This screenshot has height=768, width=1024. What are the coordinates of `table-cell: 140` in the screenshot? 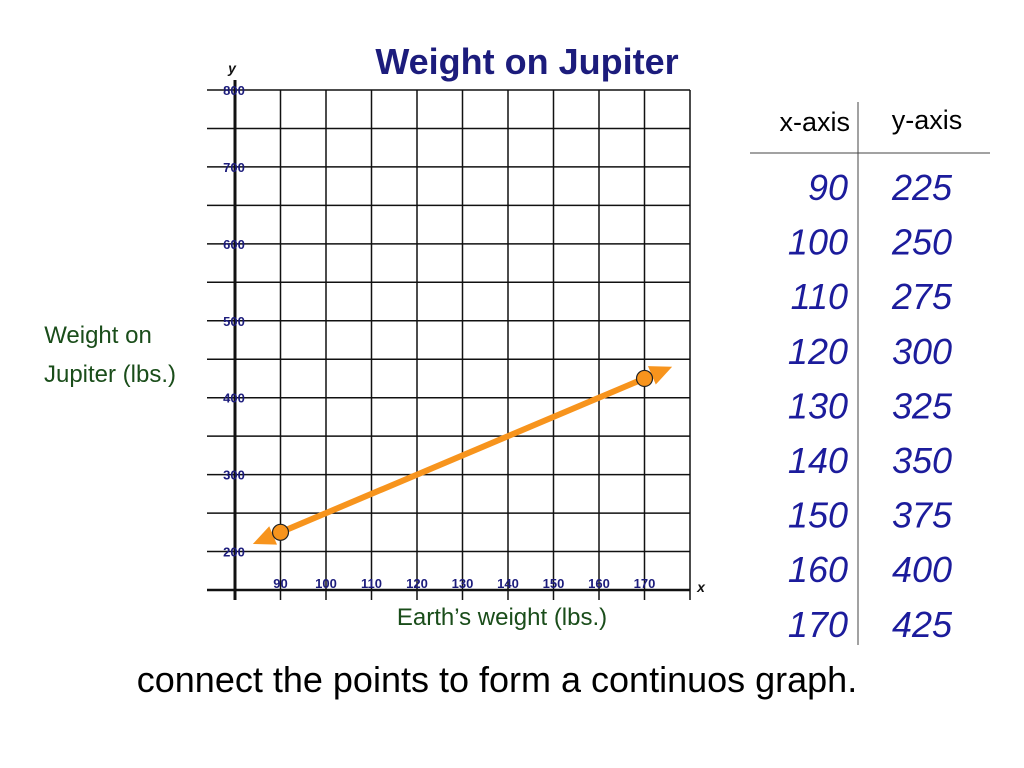 It's located at (818, 460).